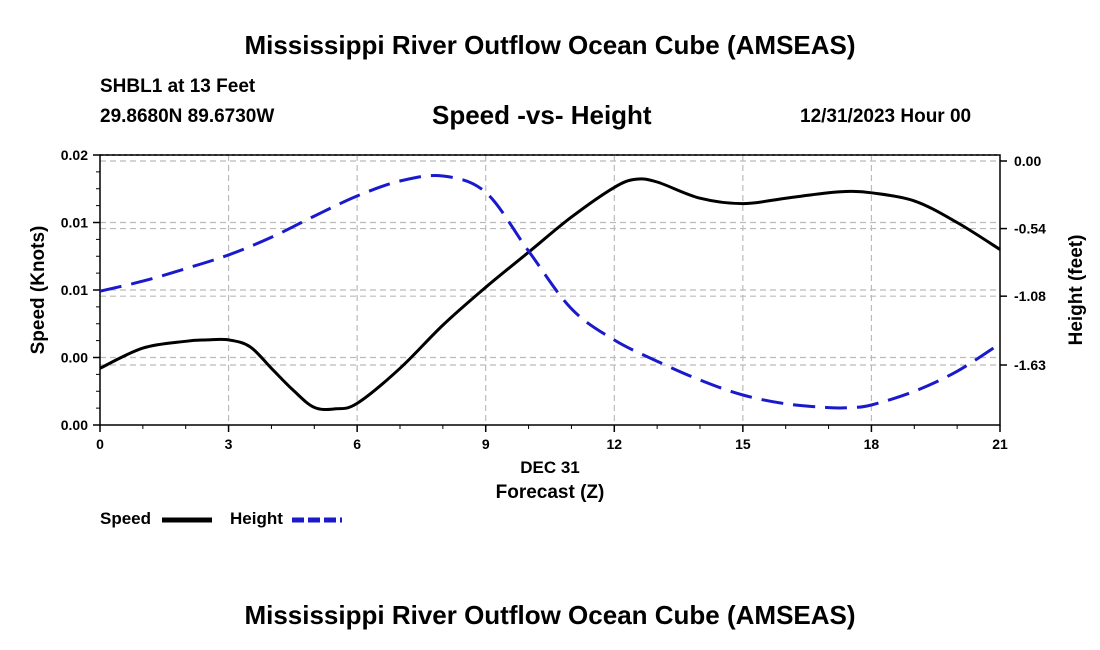  Describe the element at coordinates (1076, 290) in the screenshot. I see `y2-axis-title: Height (feet)` at that location.